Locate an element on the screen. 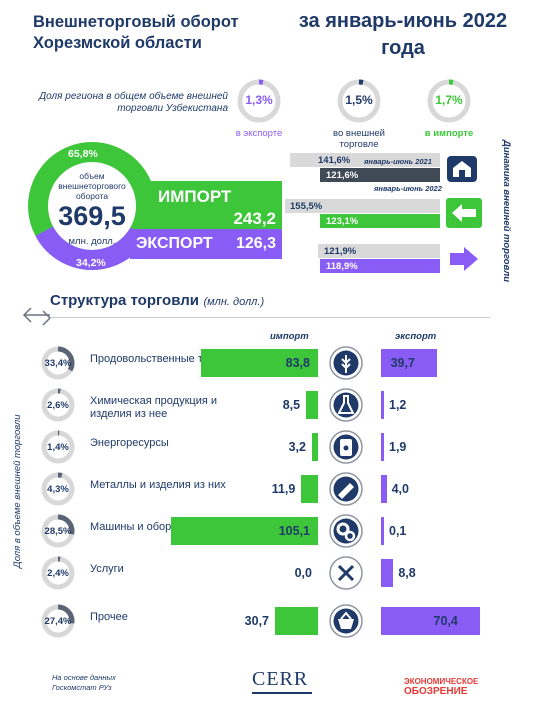 Image resolution: width=535 pixels, height=711 pixels. turnover-value: 369,5 is located at coordinates (92, 216).